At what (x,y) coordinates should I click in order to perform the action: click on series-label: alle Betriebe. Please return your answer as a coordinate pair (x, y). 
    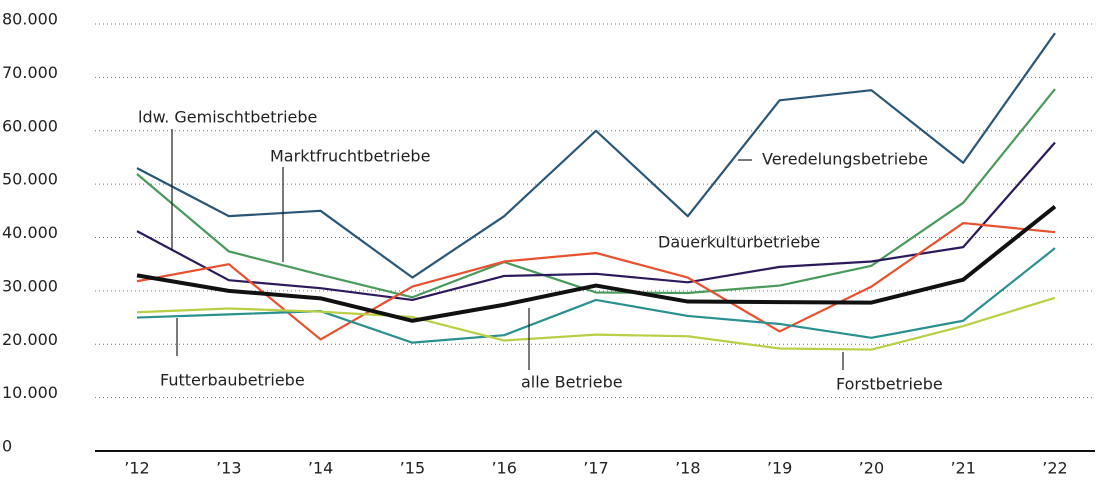
    Looking at the image, I should click on (572, 382).